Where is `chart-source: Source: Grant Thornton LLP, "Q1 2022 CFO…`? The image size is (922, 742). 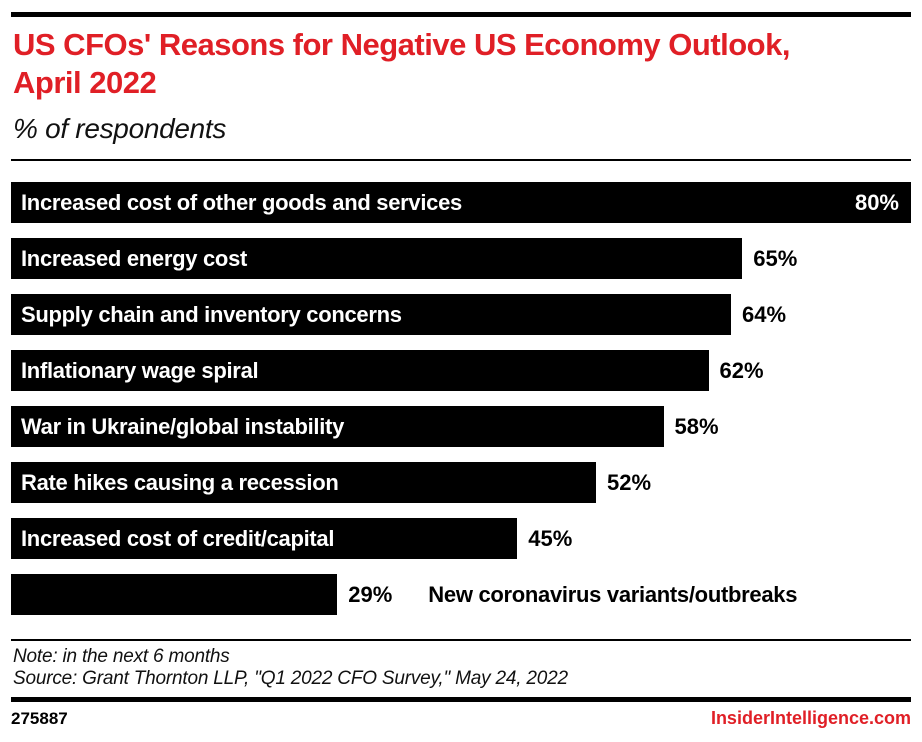 chart-source: Source: Grant Thornton LLP, "Q1 2022 CFO… is located at coordinates (290, 678).